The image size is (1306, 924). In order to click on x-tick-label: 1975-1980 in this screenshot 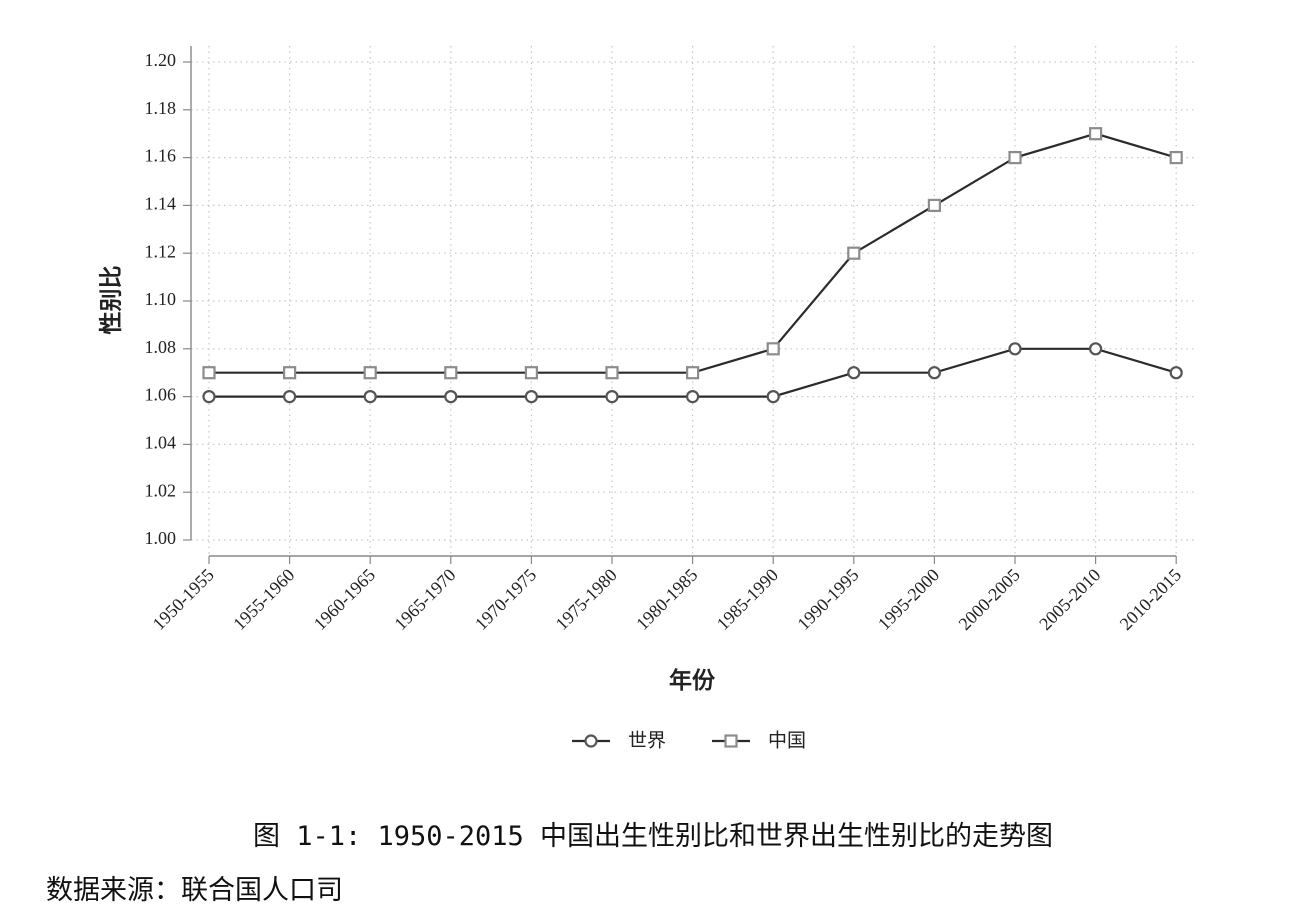, I will do `click(586, 599)`.